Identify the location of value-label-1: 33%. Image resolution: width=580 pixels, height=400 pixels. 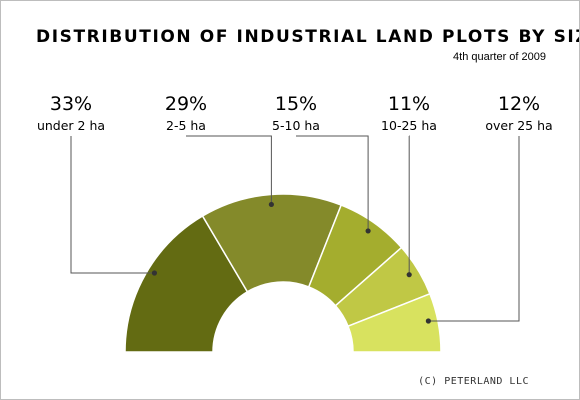
(71, 104).